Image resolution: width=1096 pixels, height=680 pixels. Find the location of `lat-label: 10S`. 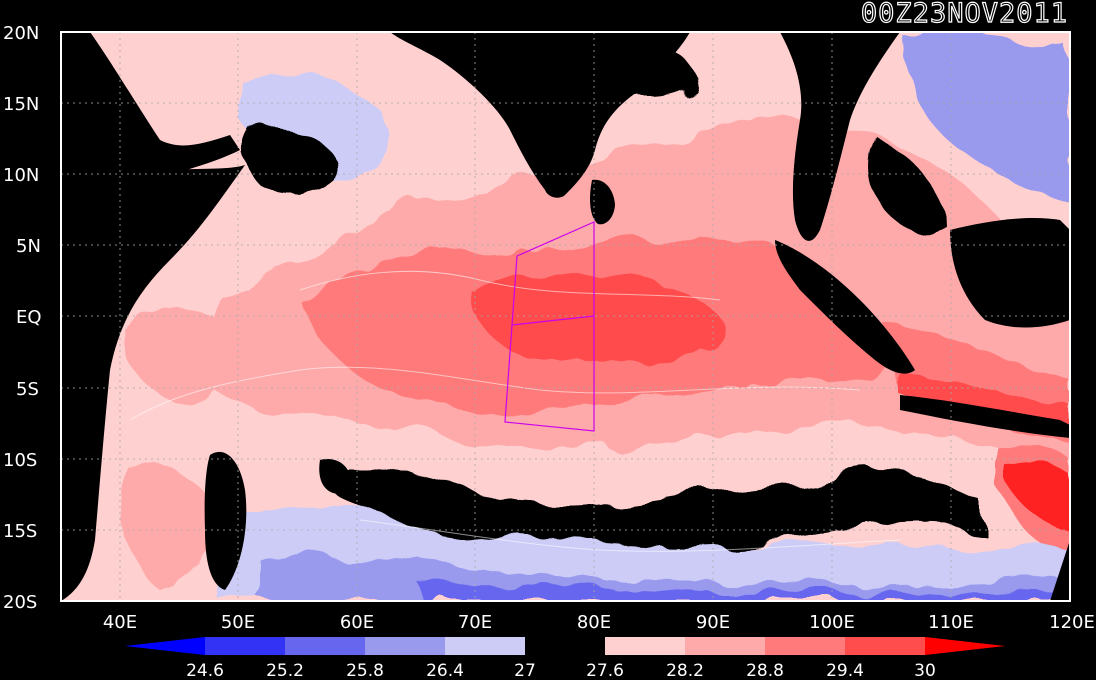

lat-label: 10S is located at coordinates (20, 460).